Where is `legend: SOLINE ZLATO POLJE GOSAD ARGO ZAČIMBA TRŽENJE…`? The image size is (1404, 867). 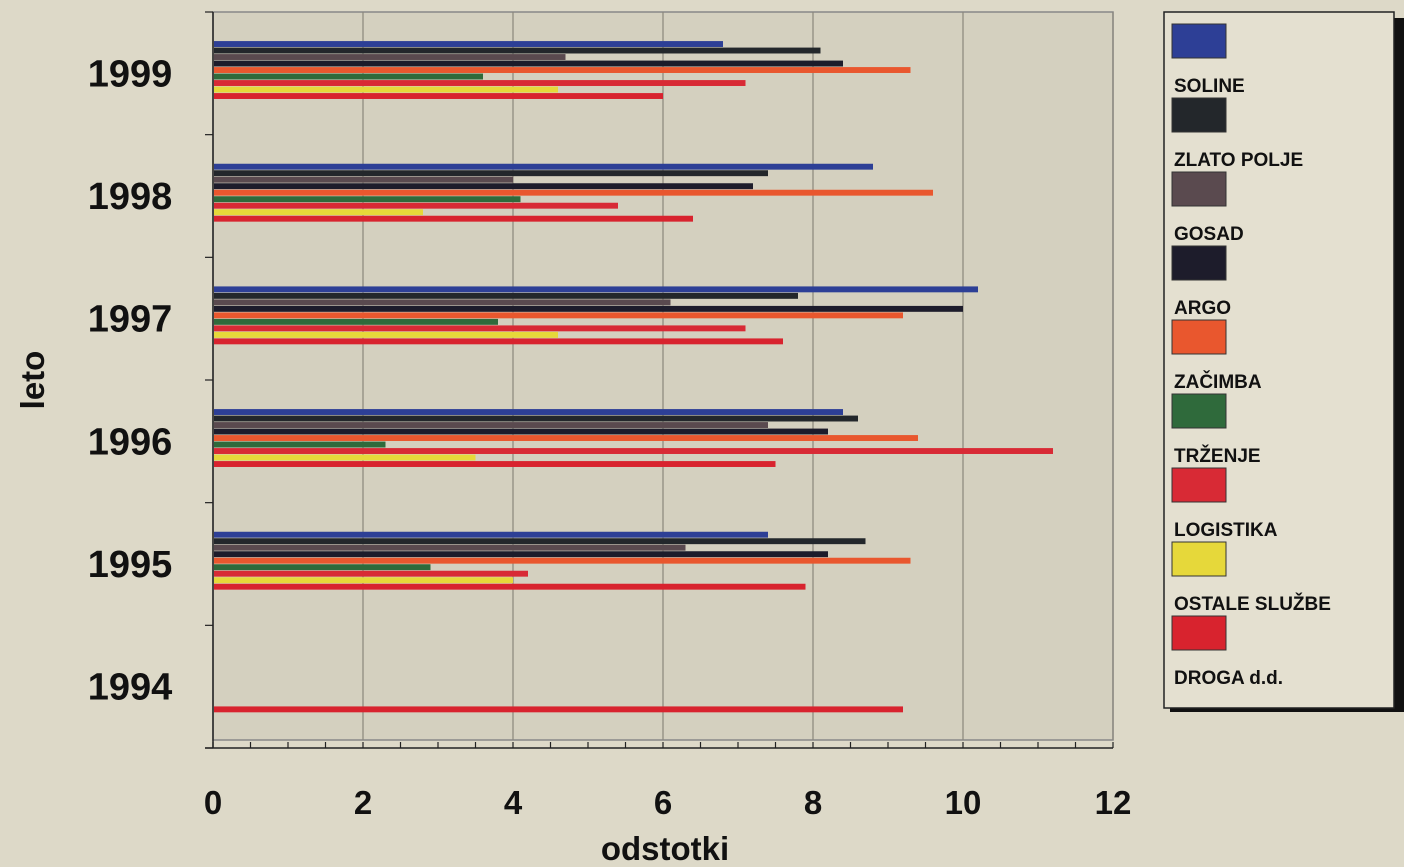 legend: SOLINE ZLATO POLJE GOSAD ARGO ZAČIMBA TRŽENJE… is located at coordinates (1283, 361).